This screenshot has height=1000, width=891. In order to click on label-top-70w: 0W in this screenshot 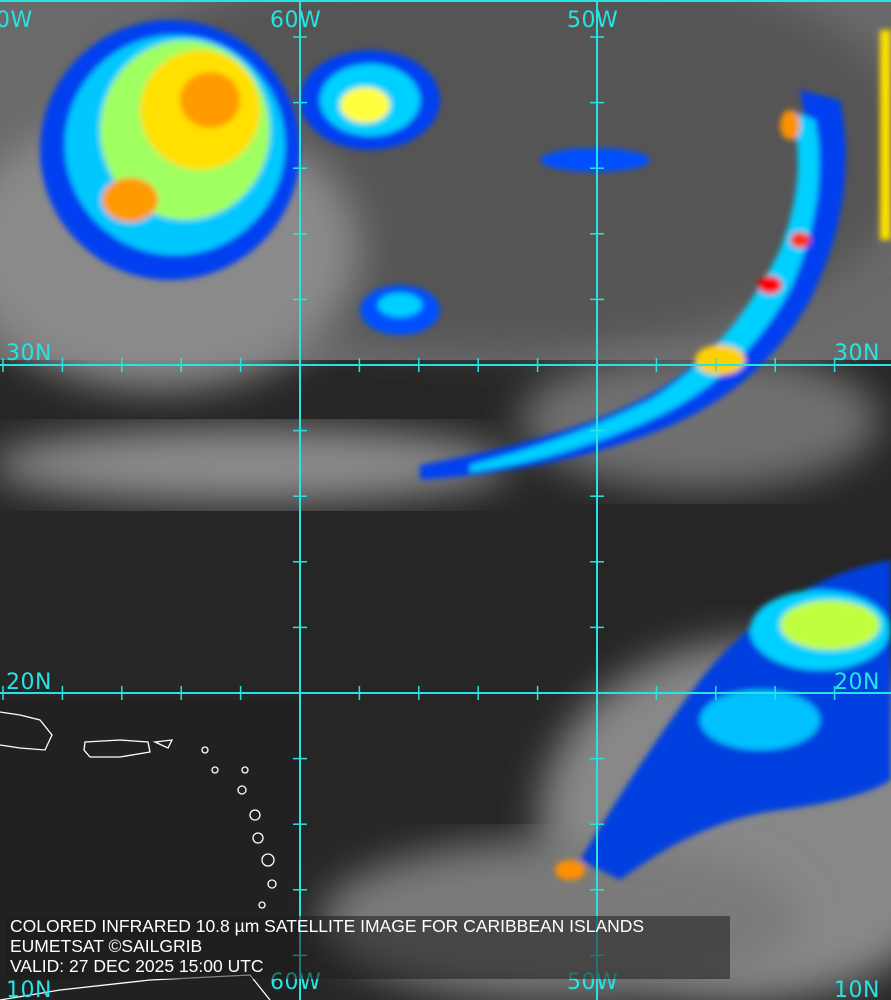, I will do `click(16, 20)`.